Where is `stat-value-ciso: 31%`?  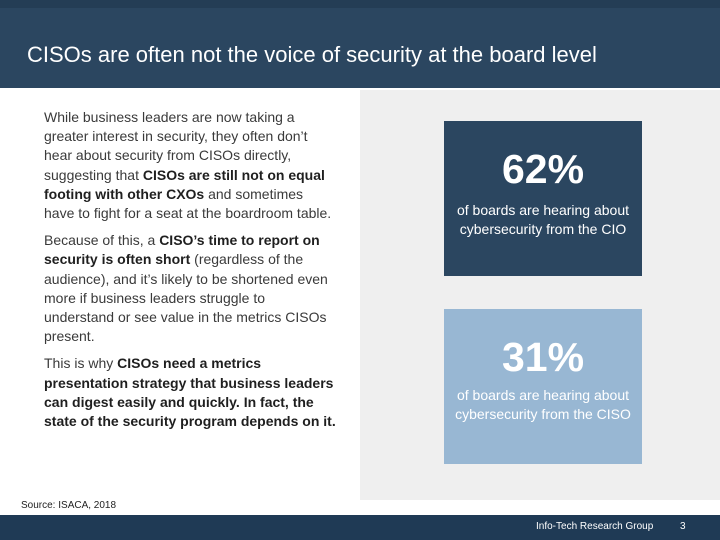
stat-value-ciso: 31% is located at coordinates (543, 357).